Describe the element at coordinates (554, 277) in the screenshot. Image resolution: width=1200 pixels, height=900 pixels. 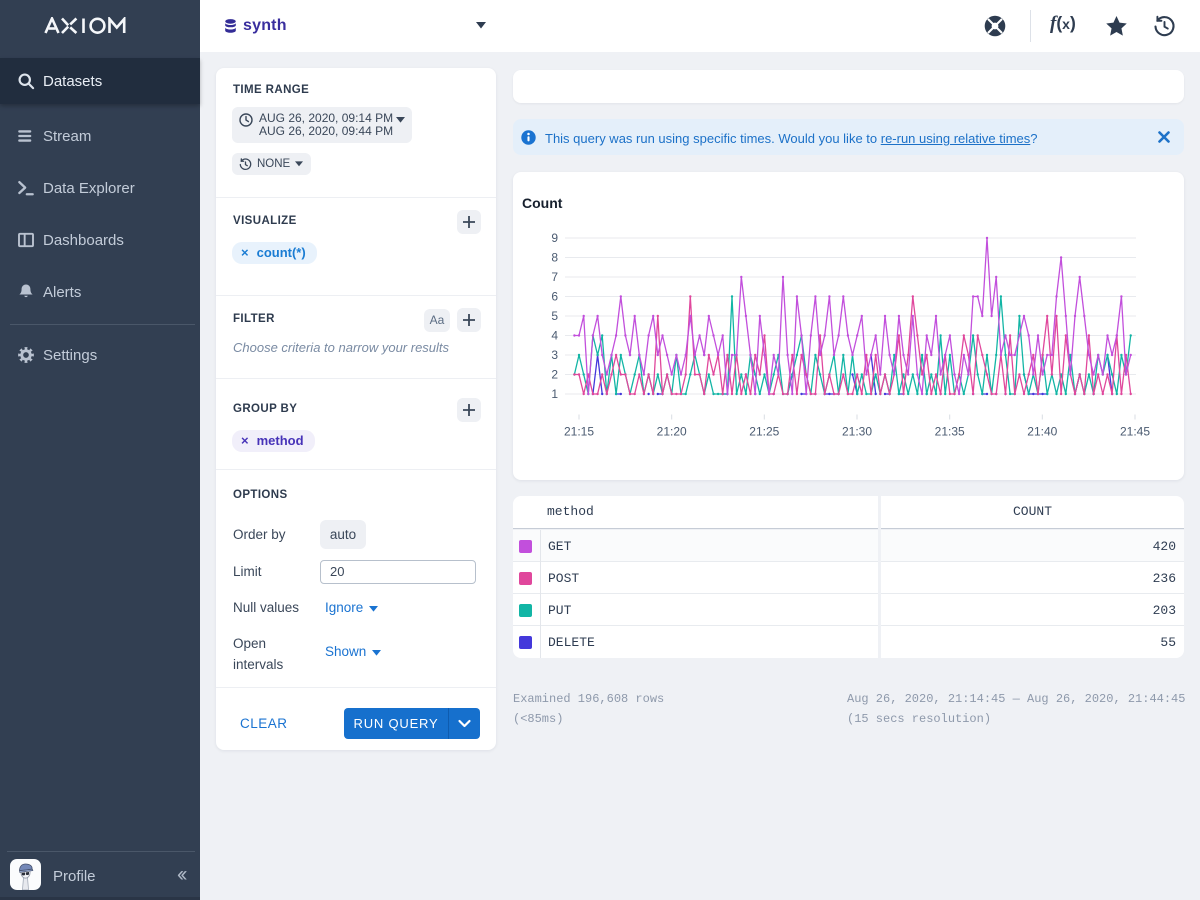
I see `svg-text: 7` at that location.